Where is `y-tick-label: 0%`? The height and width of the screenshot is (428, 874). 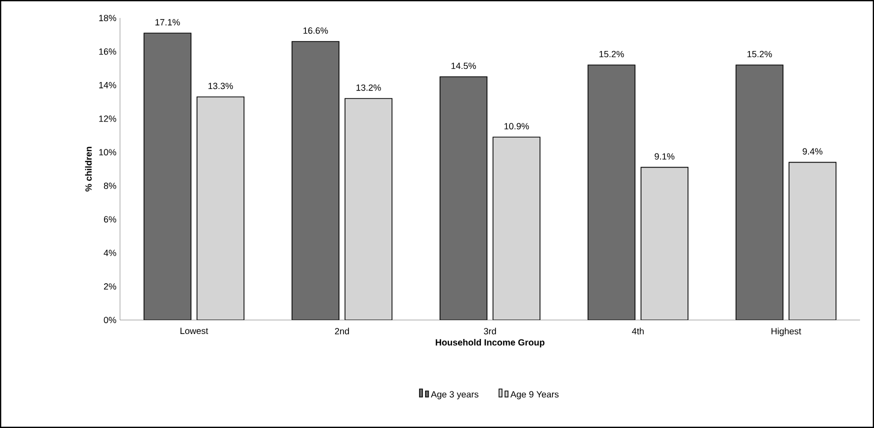 y-tick-label: 0% is located at coordinates (110, 320).